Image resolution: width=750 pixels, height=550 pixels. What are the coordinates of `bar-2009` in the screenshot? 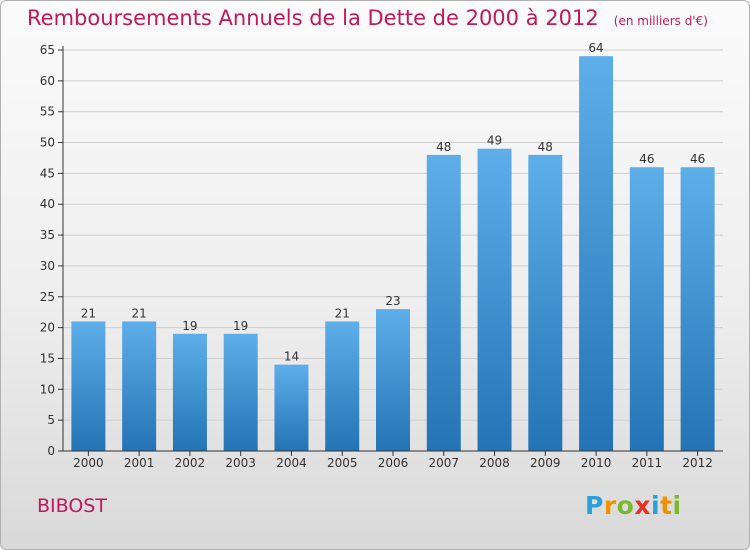 It's located at (545, 302).